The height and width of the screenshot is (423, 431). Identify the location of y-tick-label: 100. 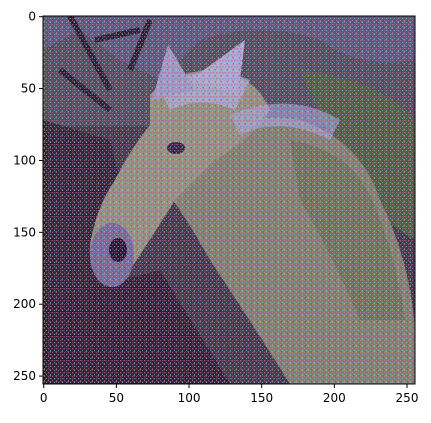
(24, 160).